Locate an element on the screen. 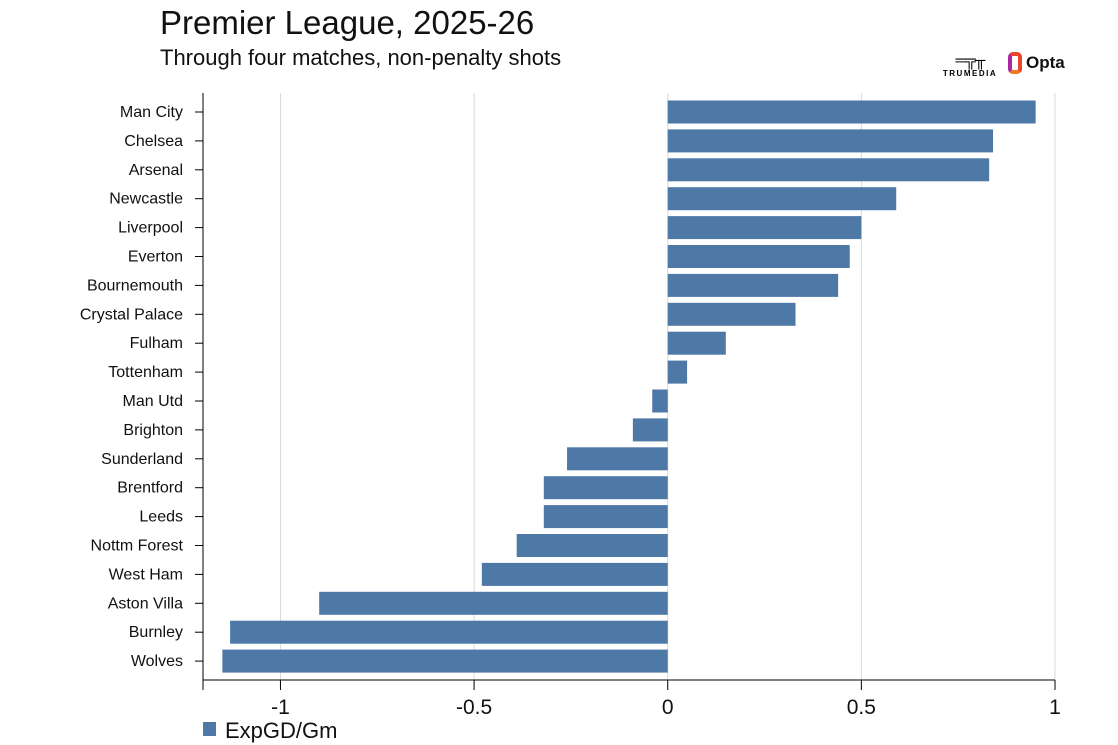 The height and width of the screenshot is (745, 1118). y-tick-label: Tottenham is located at coordinates (145, 372).